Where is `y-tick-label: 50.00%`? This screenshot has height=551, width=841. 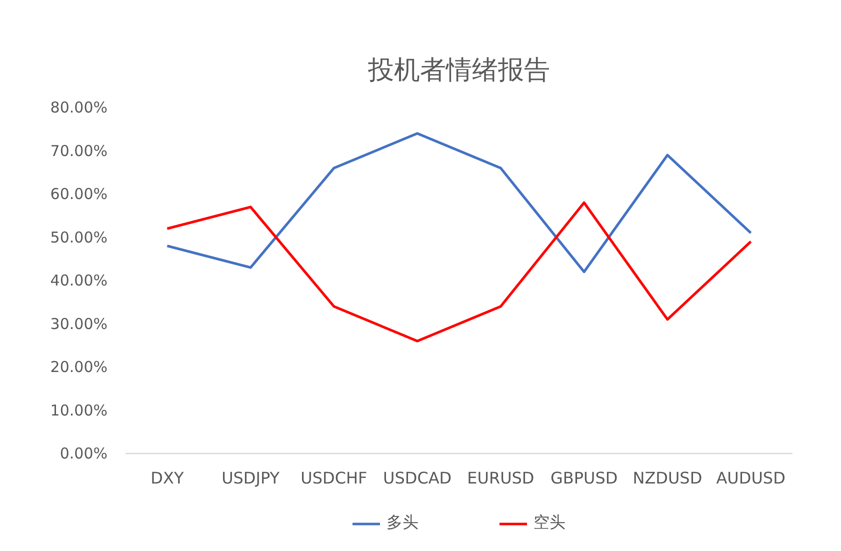 y-tick-label: 50.00% is located at coordinates (79, 237).